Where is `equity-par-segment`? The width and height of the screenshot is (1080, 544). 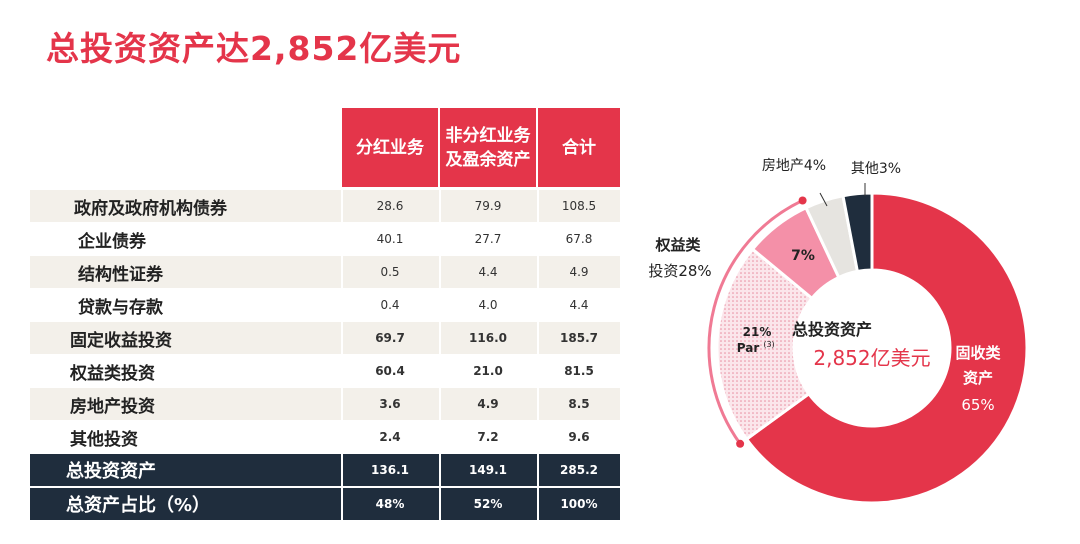
equity-par-segment is located at coordinates (765, 344).